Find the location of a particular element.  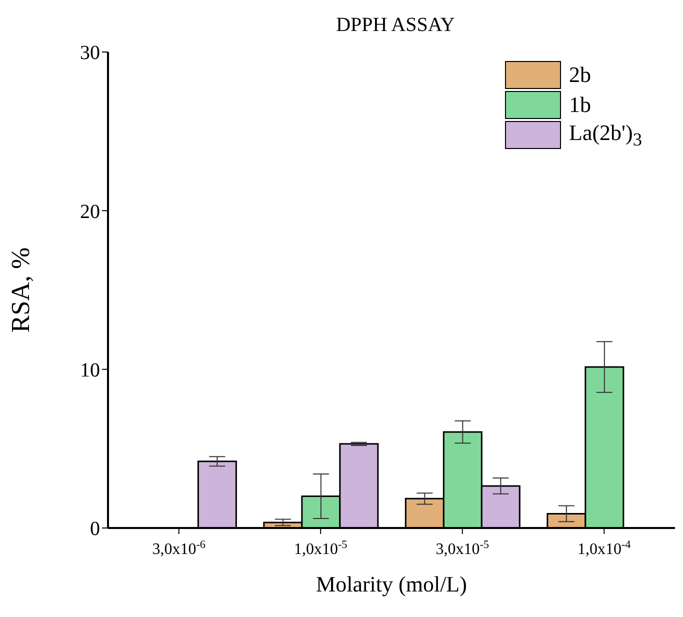

y-tick-label: 20 is located at coordinates (90, 211).